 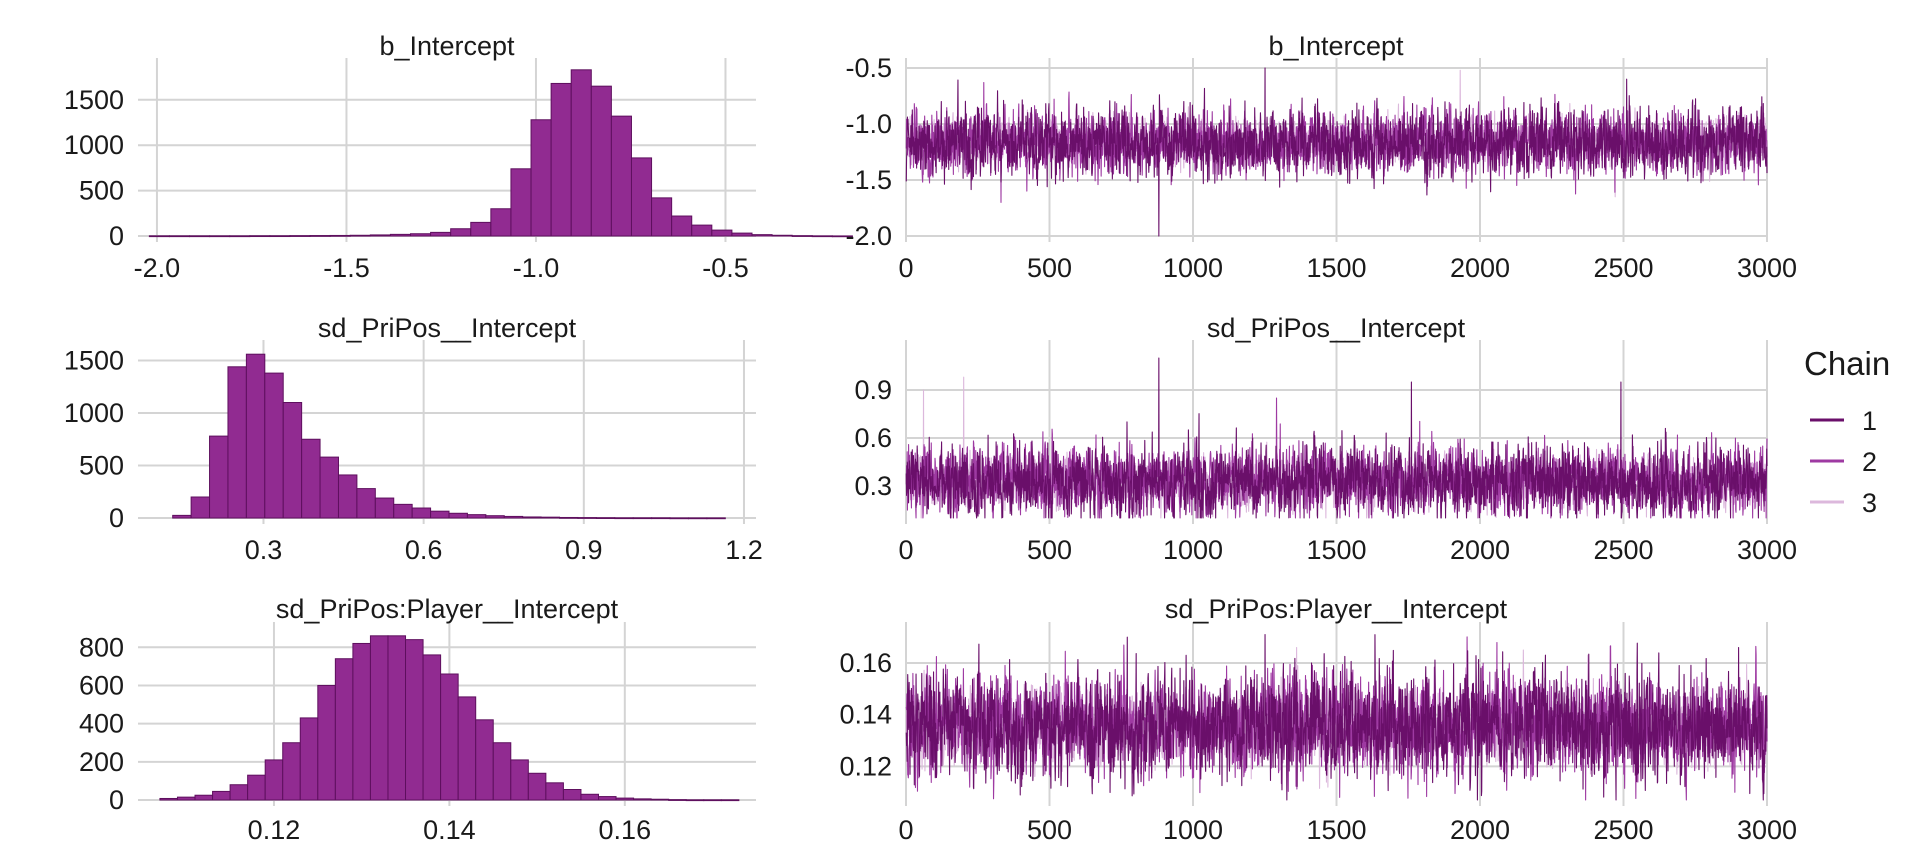 I want to click on x-tick-label: 2000, so click(x=1480, y=268).